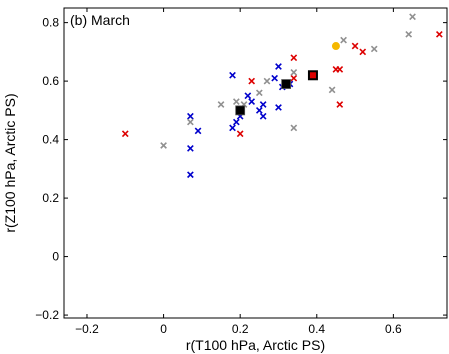 This screenshot has height=354, width=449. I want to click on y-axis-label: r(Z100 hPa, Arctic PS), so click(10, 162).